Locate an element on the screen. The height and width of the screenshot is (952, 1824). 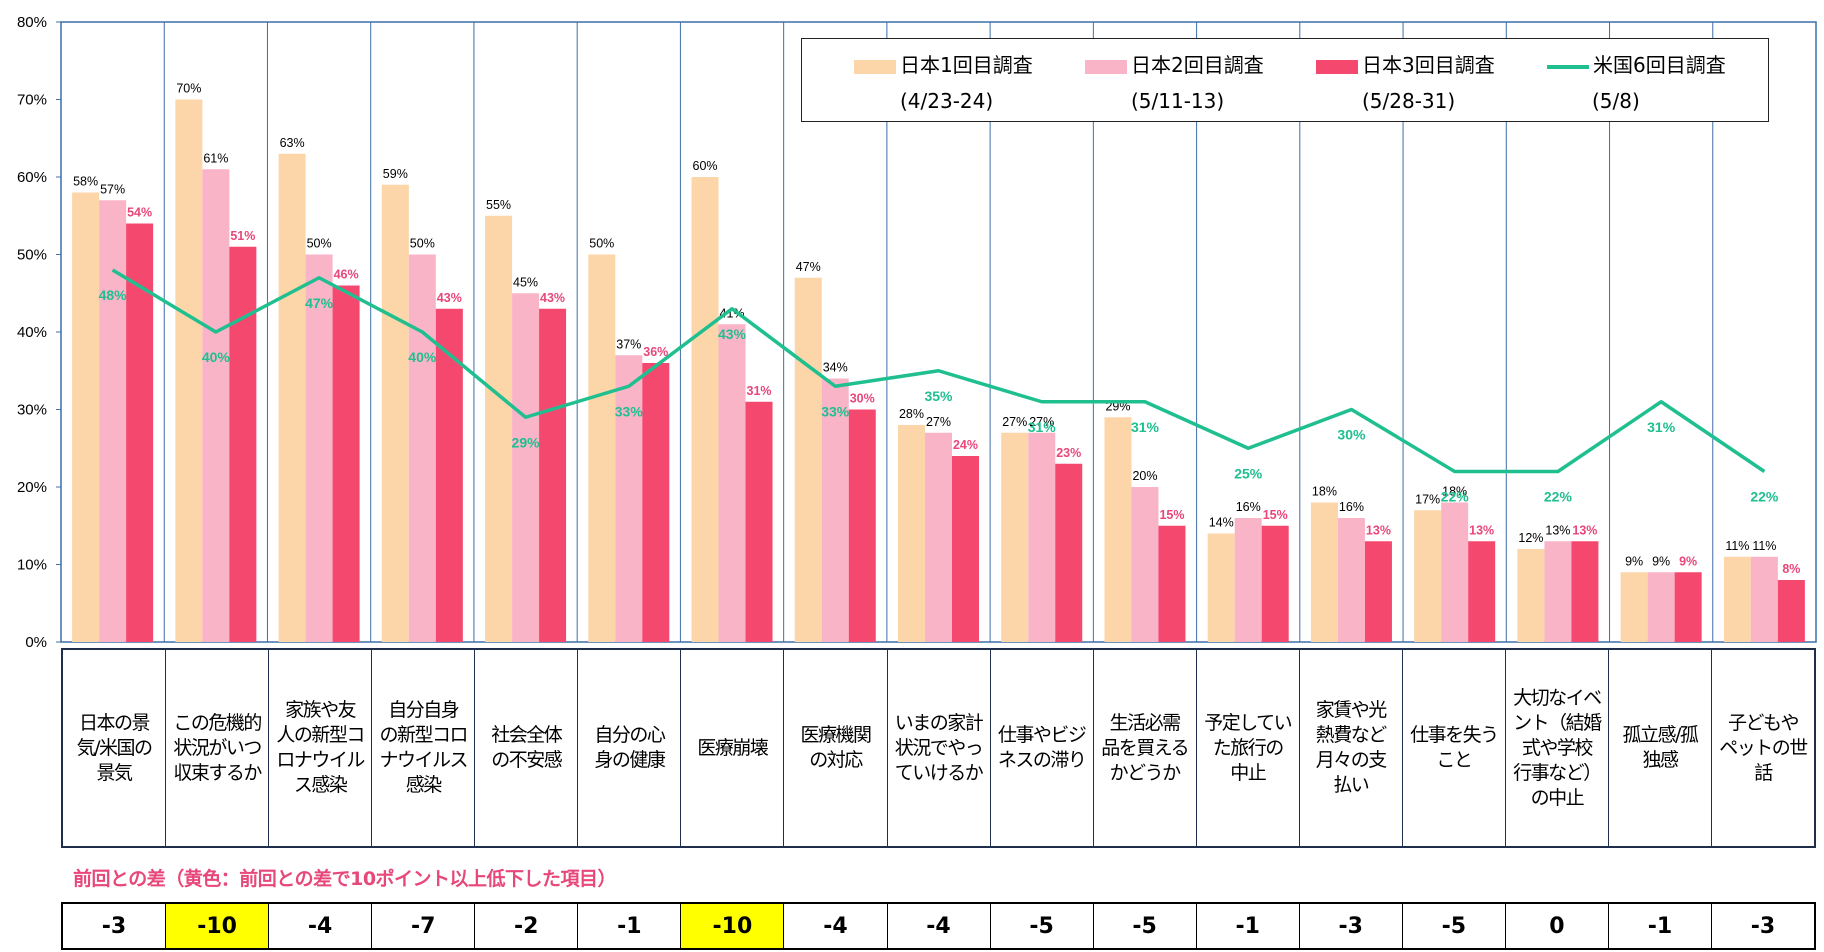
bar-data-label: 50% is located at coordinates (422, 244).